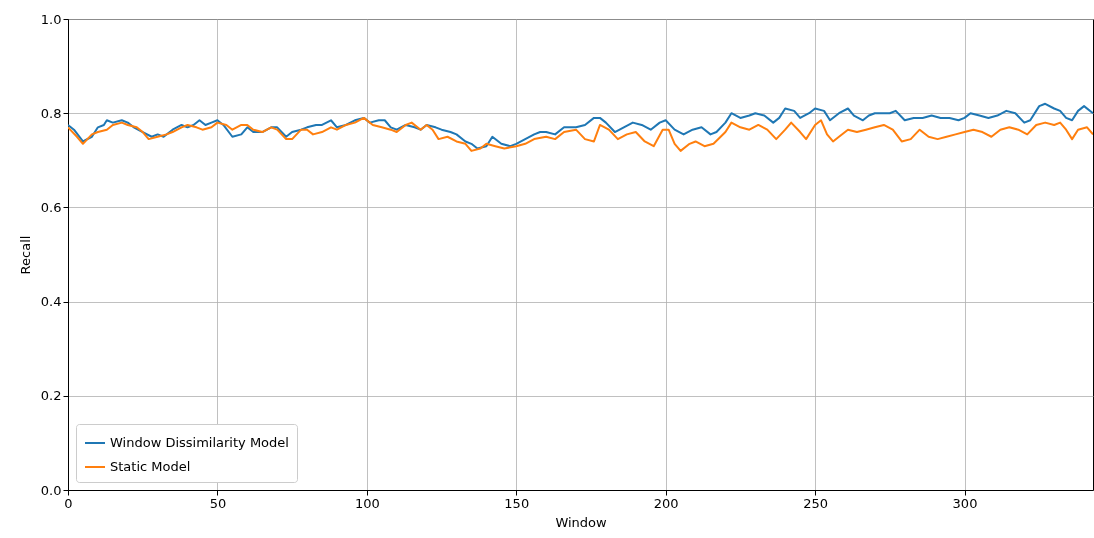 This screenshot has height=538, width=1094. What do you see at coordinates (51, 207) in the screenshot?
I see `y-tick-label: 0.6` at bounding box center [51, 207].